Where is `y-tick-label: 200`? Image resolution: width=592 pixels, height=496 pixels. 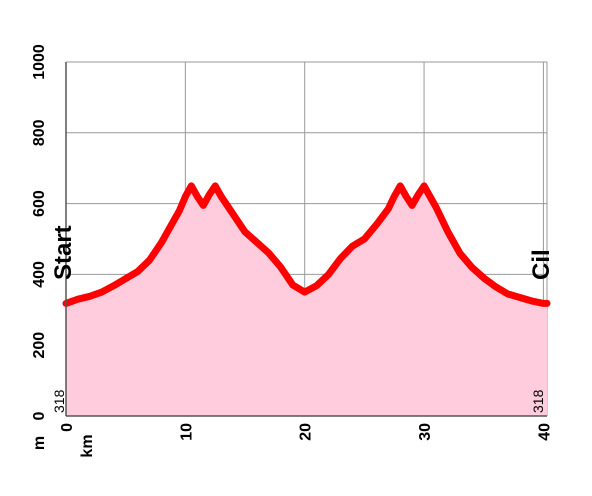 y-tick-label: 200 is located at coordinates (39, 345).